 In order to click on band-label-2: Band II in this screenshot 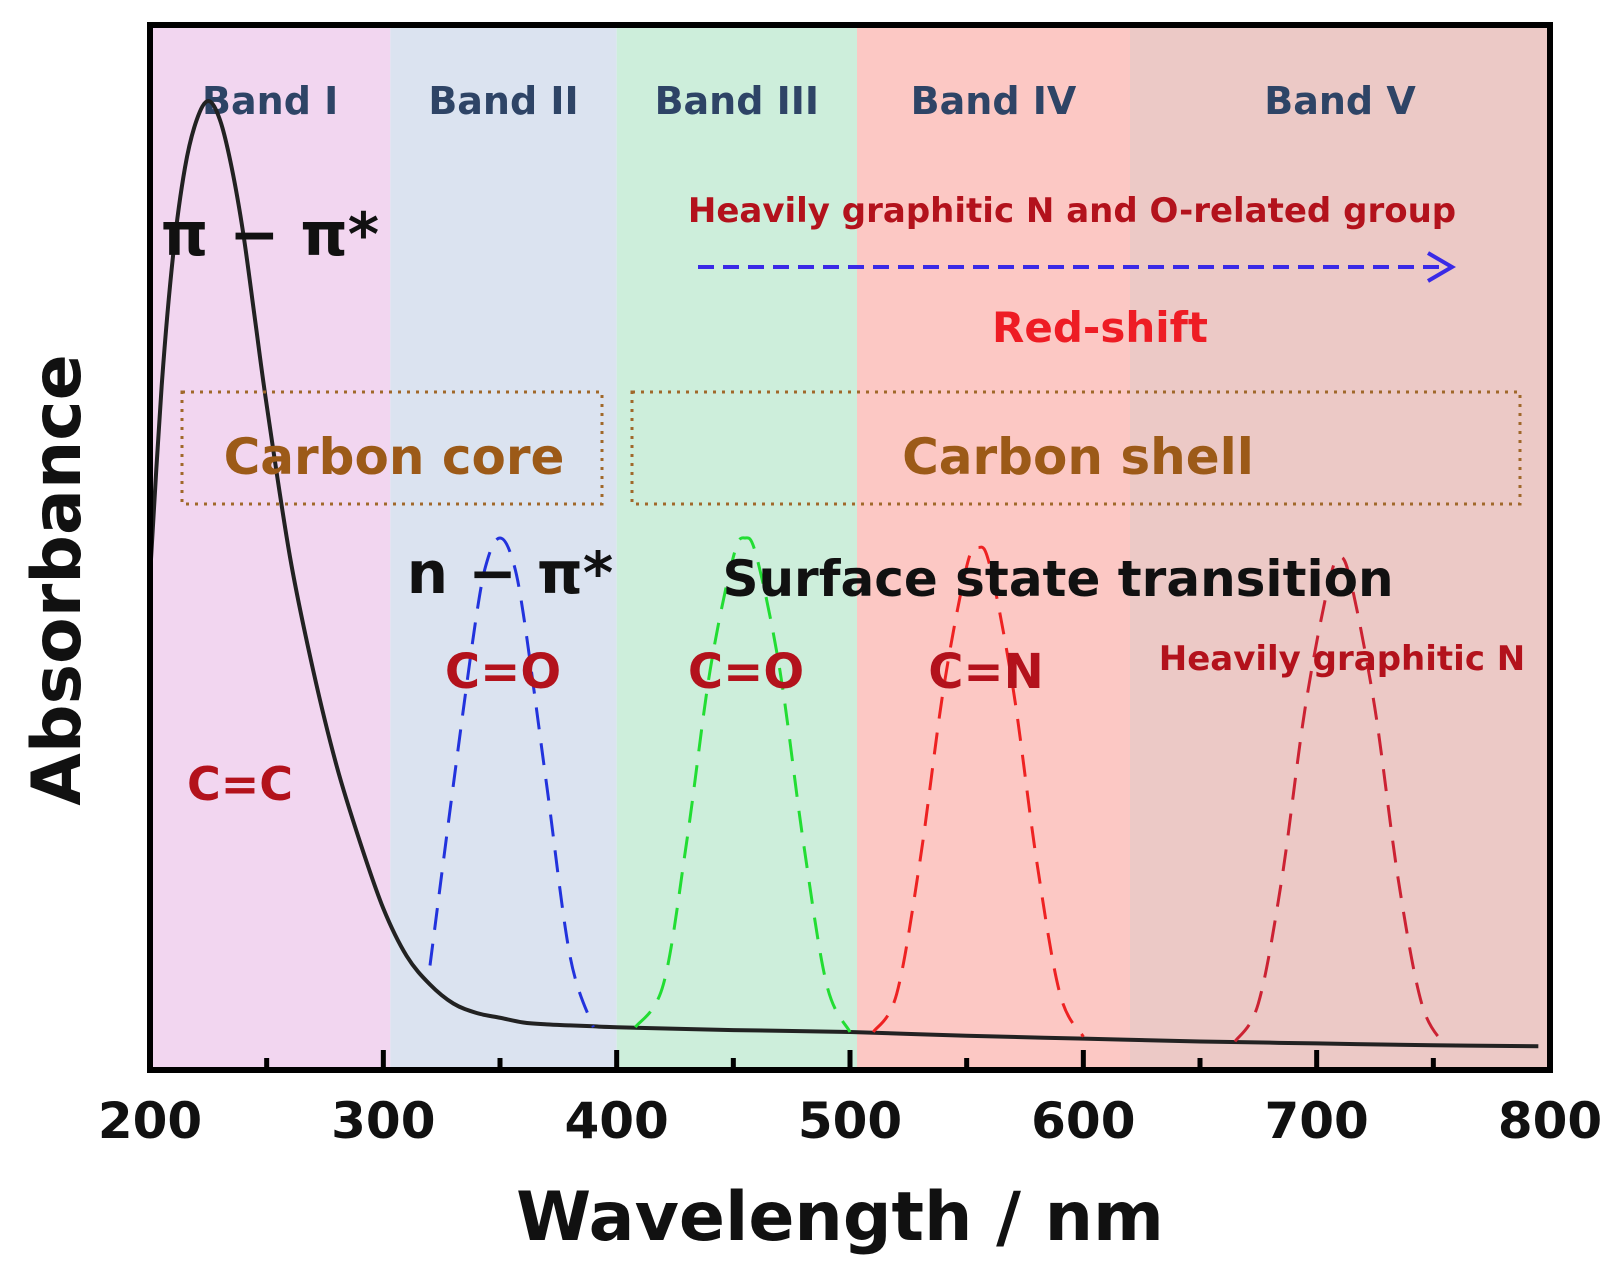, I will do `click(503, 101)`.